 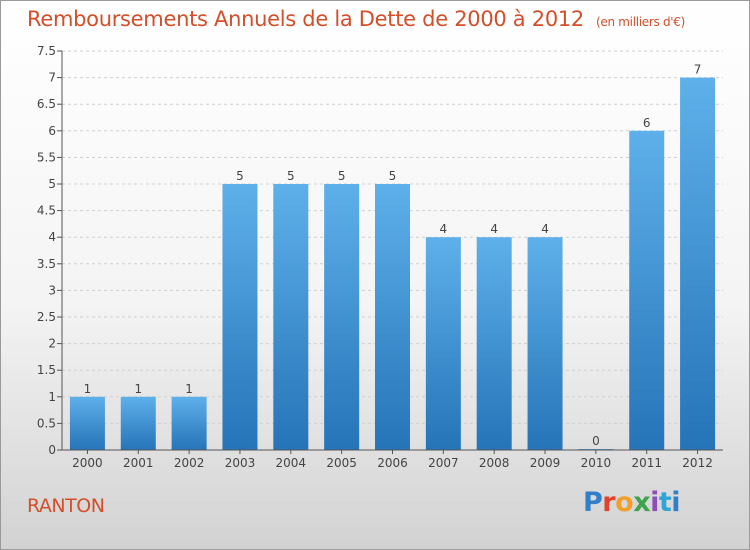 What do you see at coordinates (189, 463) in the screenshot?
I see `x-tick-label: 2002` at bounding box center [189, 463].